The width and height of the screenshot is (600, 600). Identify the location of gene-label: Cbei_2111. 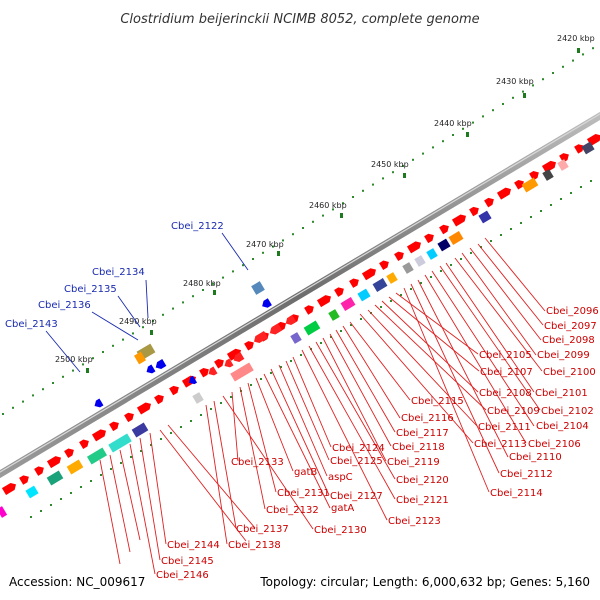
(504, 427).